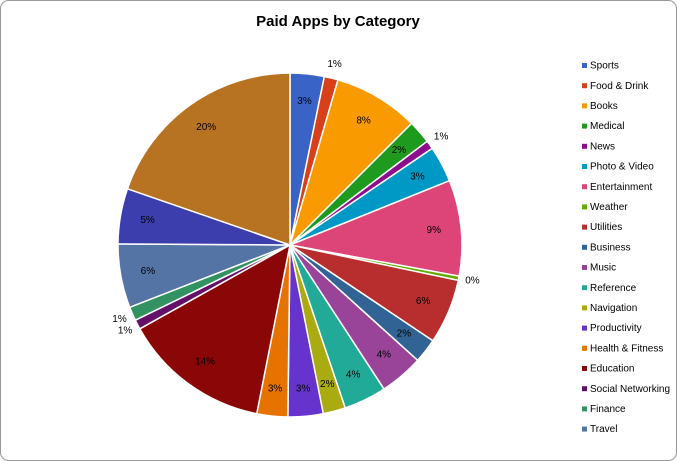  What do you see at coordinates (609, 207) in the screenshot?
I see `legend-label: Weather` at bounding box center [609, 207].